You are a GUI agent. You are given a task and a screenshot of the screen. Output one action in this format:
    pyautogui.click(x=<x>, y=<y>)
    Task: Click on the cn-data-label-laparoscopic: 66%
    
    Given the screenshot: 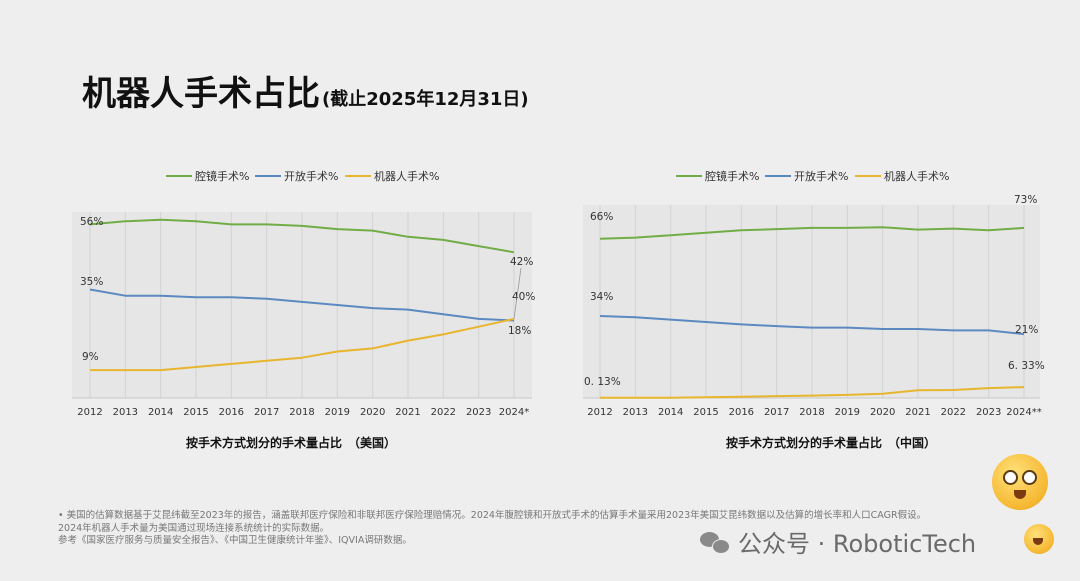 What is the action you would take?
    pyautogui.click(x=601, y=217)
    